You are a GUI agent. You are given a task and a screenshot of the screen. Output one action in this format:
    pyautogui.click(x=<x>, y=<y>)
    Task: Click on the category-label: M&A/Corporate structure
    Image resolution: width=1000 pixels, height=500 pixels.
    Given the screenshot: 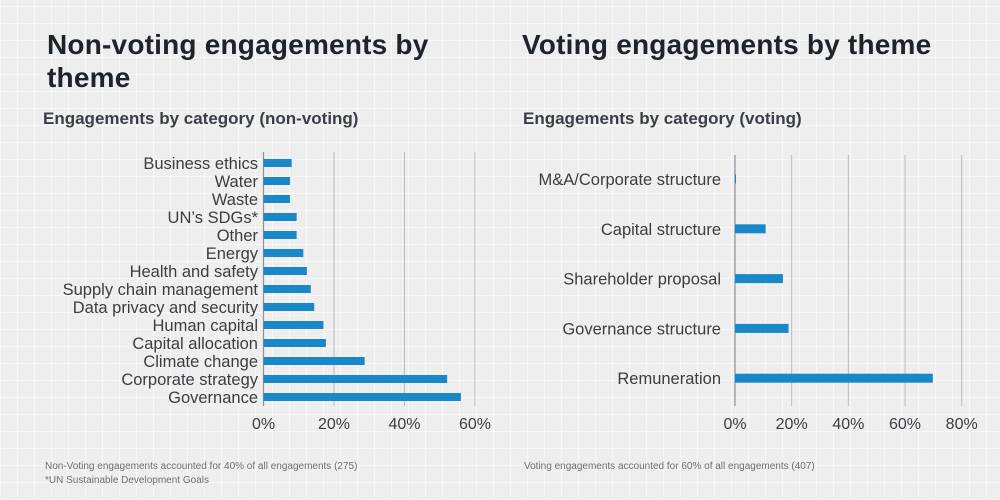 What is the action you would take?
    pyautogui.click(x=630, y=180)
    